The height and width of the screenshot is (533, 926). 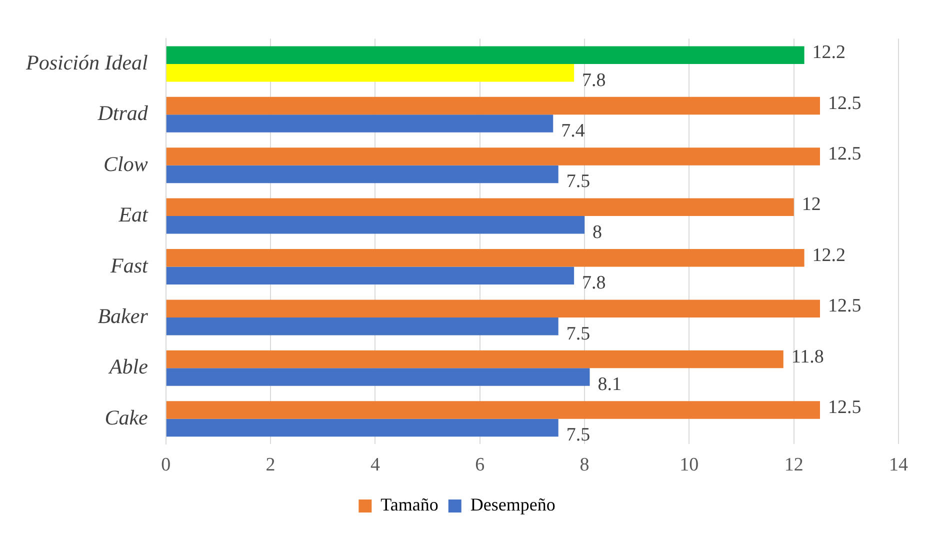 What do you see at coordinates (134, 214) in the screenshot?
I see `y-tick-label: Eat` at bounding box center [134, 214].